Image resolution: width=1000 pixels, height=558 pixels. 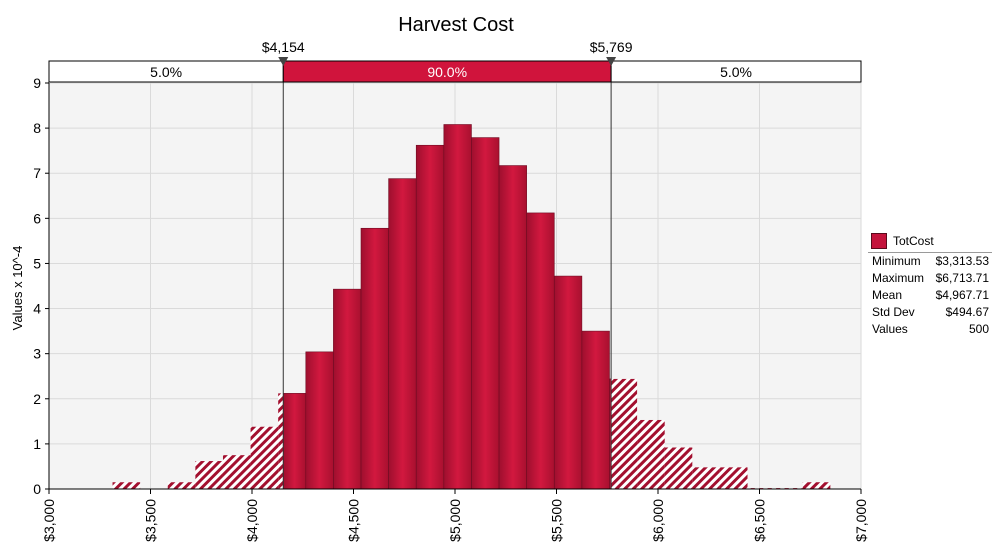 What do you see at coordinates (930, 329) in the screenshot?
I see `stat-row-values: Values 500` at bounding box center [930, 329].